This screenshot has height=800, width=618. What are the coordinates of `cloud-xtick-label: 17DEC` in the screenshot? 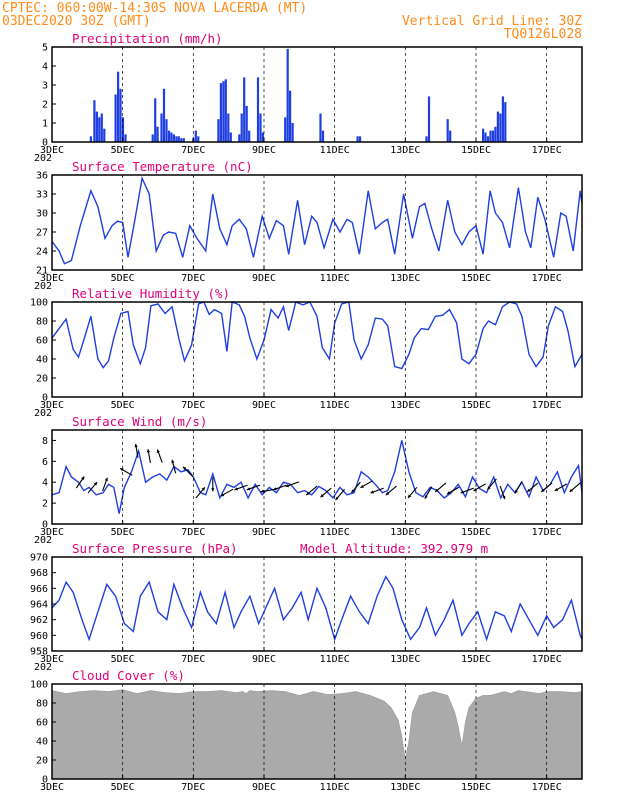 It's located at (547, 787).